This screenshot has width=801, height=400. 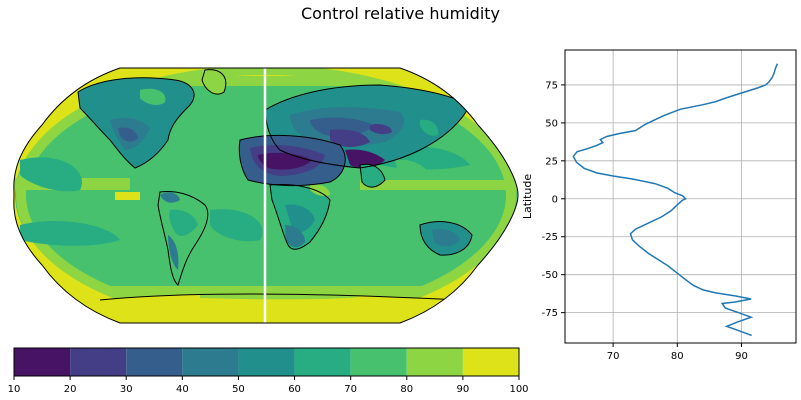 I want to click on colorbar-tick-label: 50, so click(x=238, y=389).